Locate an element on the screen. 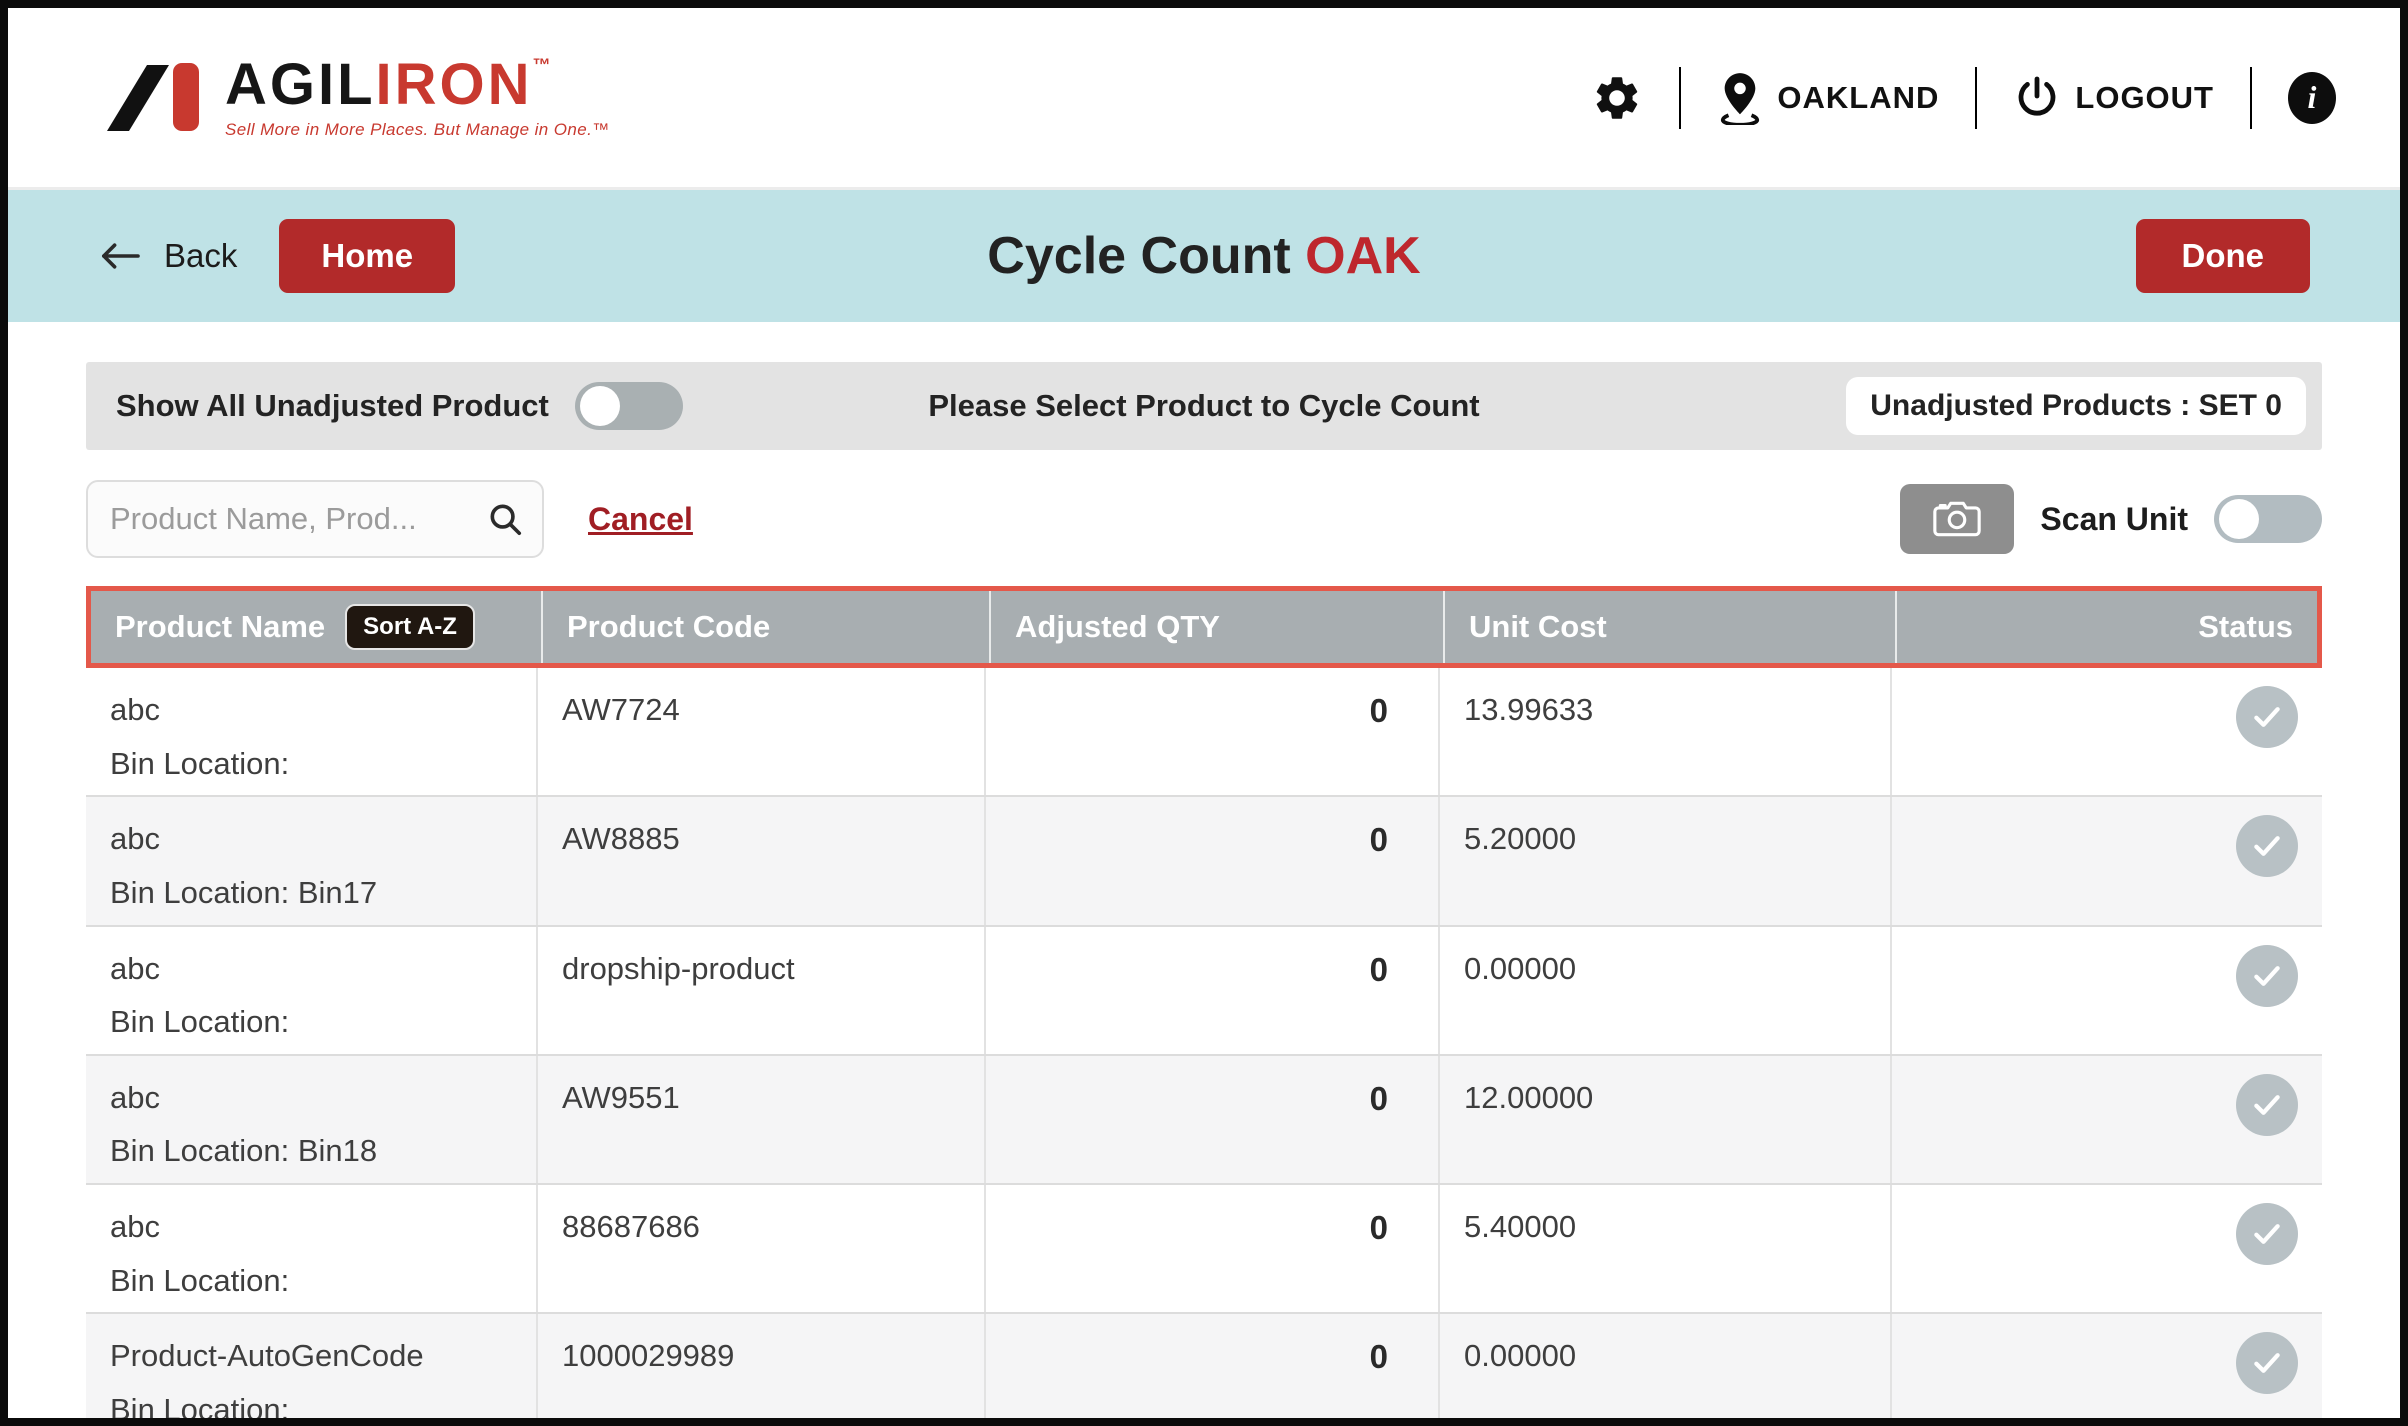 The image size is (2408, 1426). product-name-cell: Product-AutoGenCode Bin Location: is located at coordinates (311, 1370).